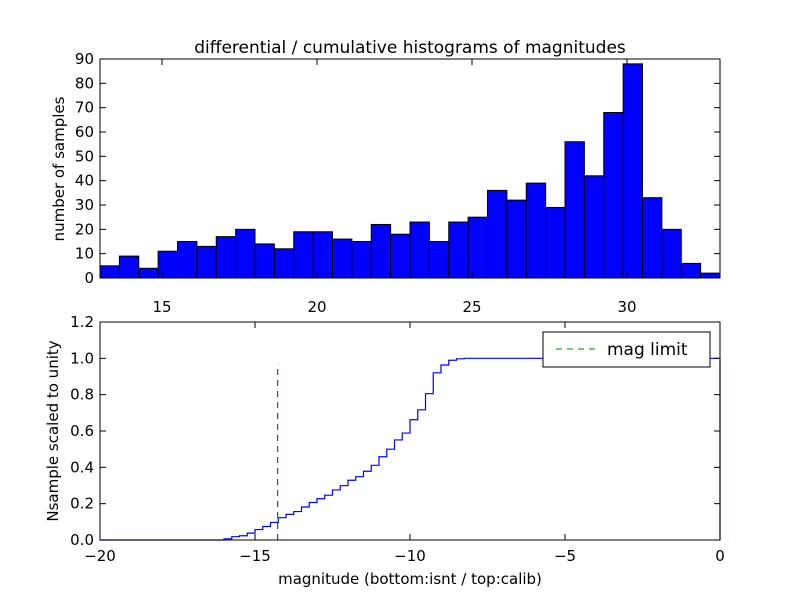  I want to click on y-tick-label: 60, so click(84, 132).